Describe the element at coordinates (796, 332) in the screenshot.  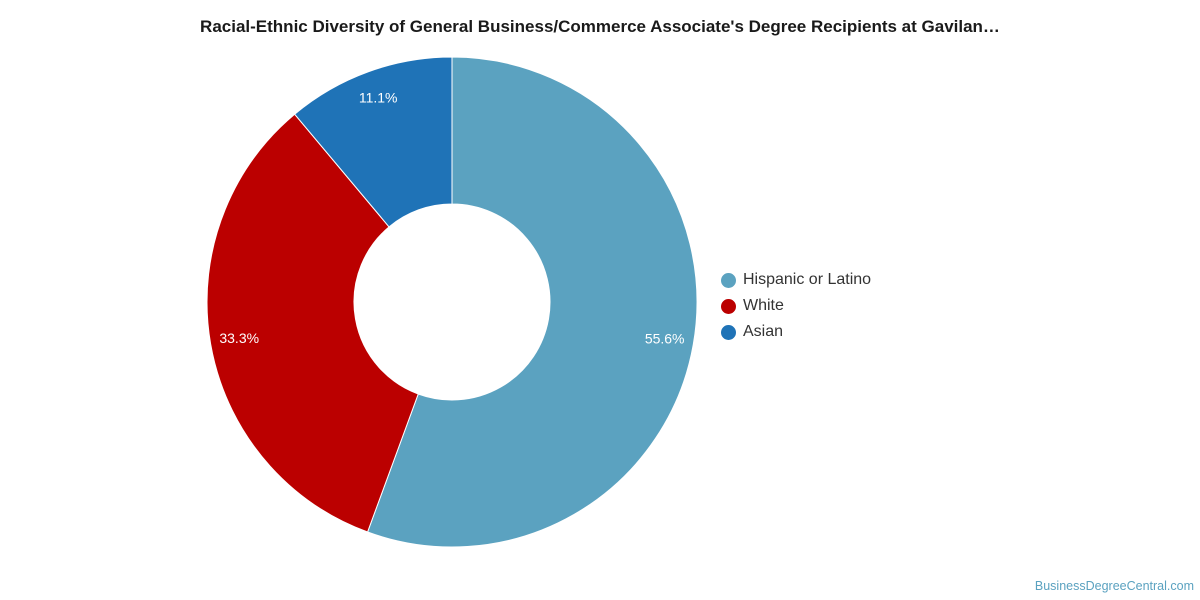
I see `legend-item-asian: Asian` at that location.